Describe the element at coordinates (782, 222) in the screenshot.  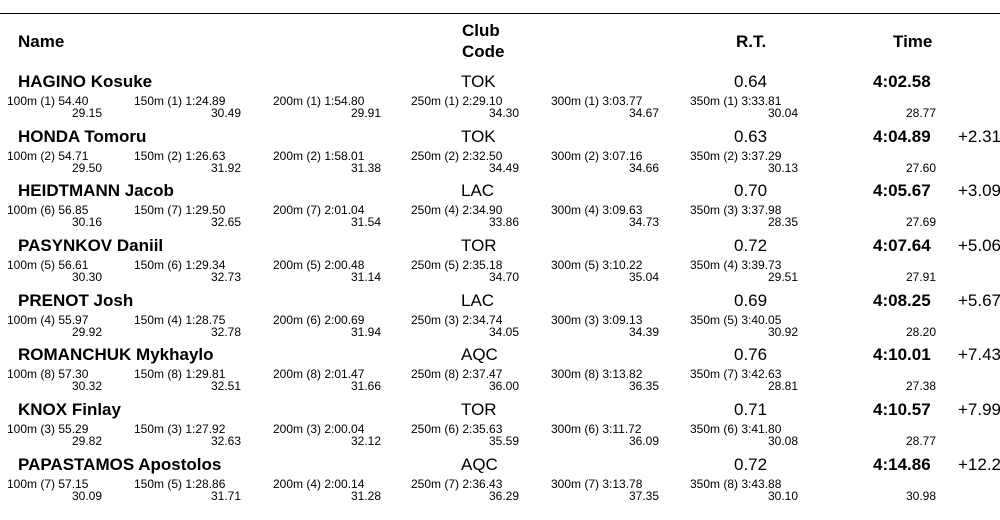
I see `split-lap: 28.35` at that location.